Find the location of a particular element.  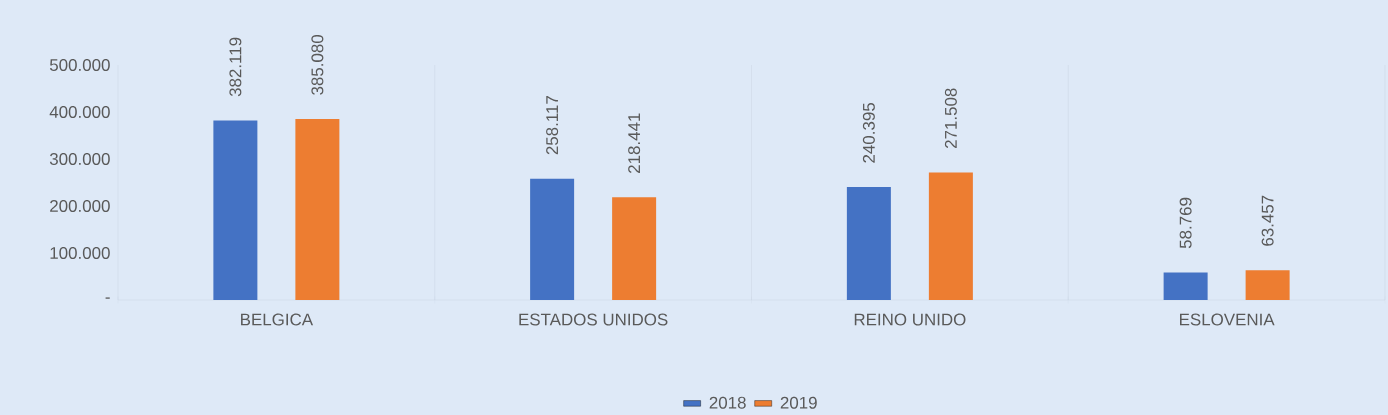

y-tick-label: 400.000 is located at coordinates (79, 112).